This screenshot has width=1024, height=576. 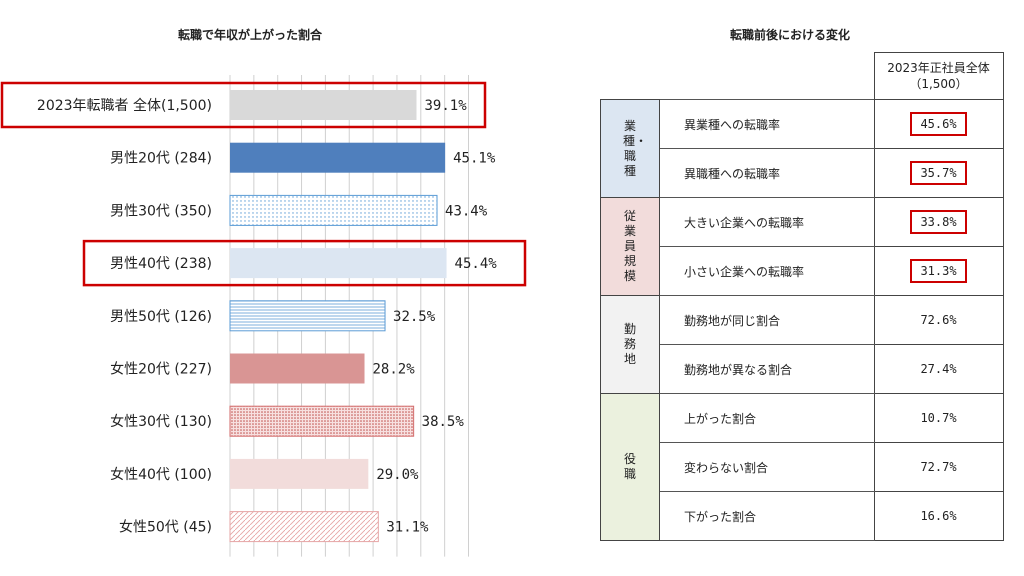 I want to click on row-value-cell: 72.7%, so click(x=938, y=467).